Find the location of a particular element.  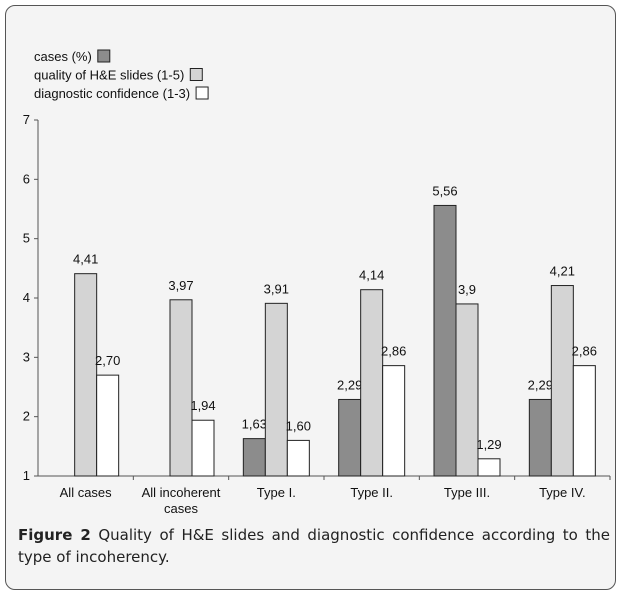

x-tick-label: Type III. is located at coordinates (467, 492).